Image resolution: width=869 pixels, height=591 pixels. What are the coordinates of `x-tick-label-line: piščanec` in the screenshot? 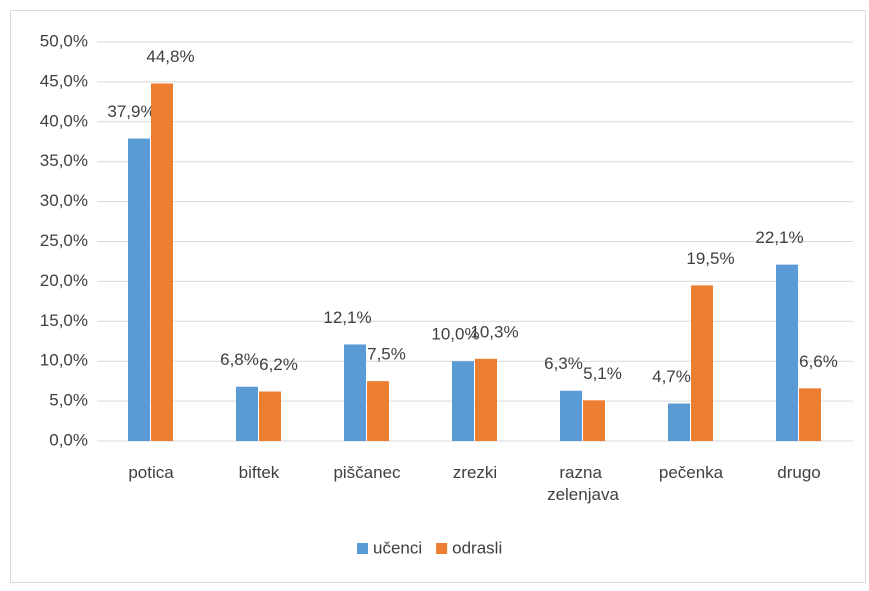 It's located at (367, 472).